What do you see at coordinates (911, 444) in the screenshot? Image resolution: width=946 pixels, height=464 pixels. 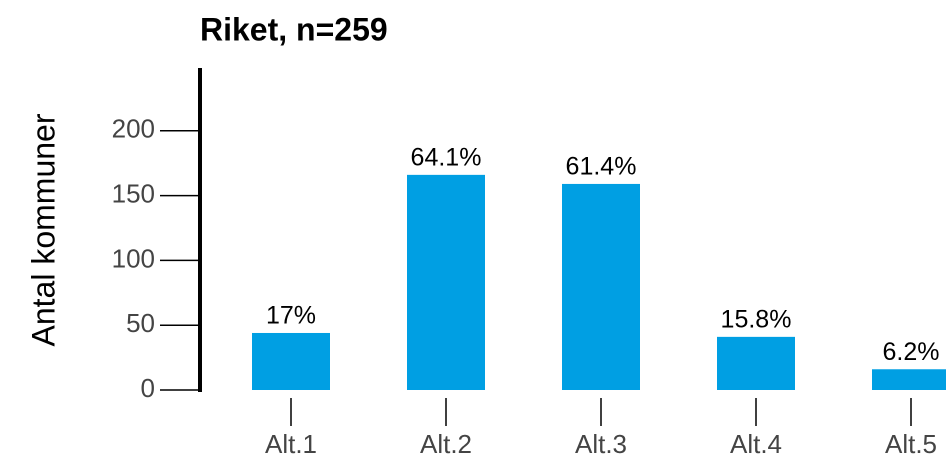 I see `x-tick-label: Alt.5` at bounding box center [911, 444].